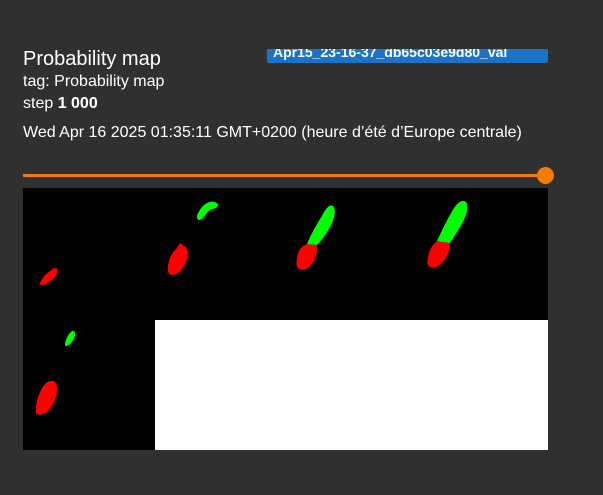 The height and width of the screenshot is (495, 603). I want to click on run-name-badge: Apr15_23-16-37_db65c03e9d80_val, so click(407, 56).